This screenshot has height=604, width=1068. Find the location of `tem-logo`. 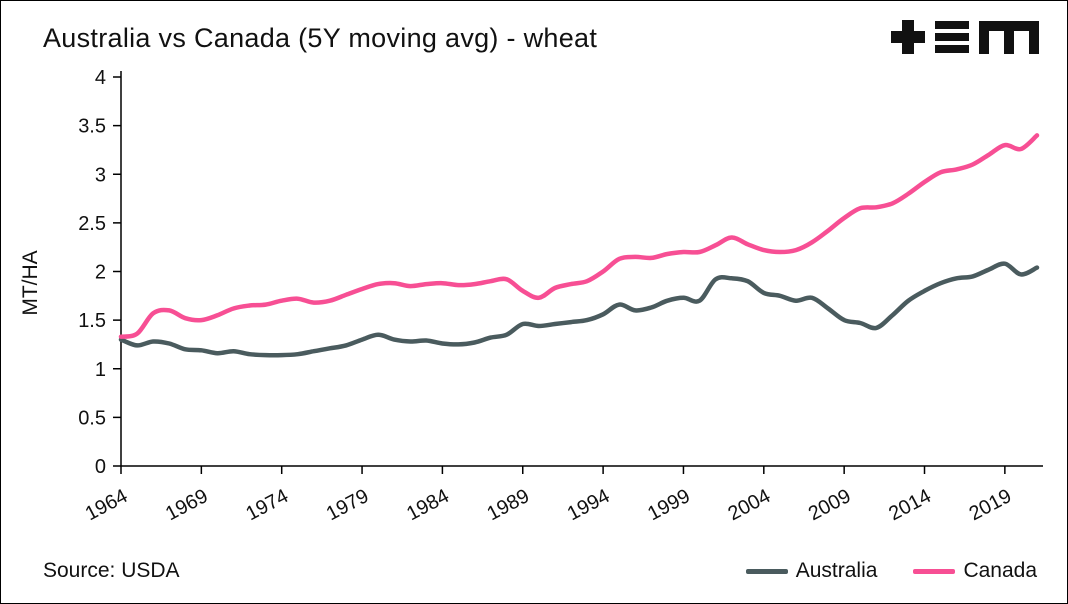

tem-logo is located at coordinates (966, 37).